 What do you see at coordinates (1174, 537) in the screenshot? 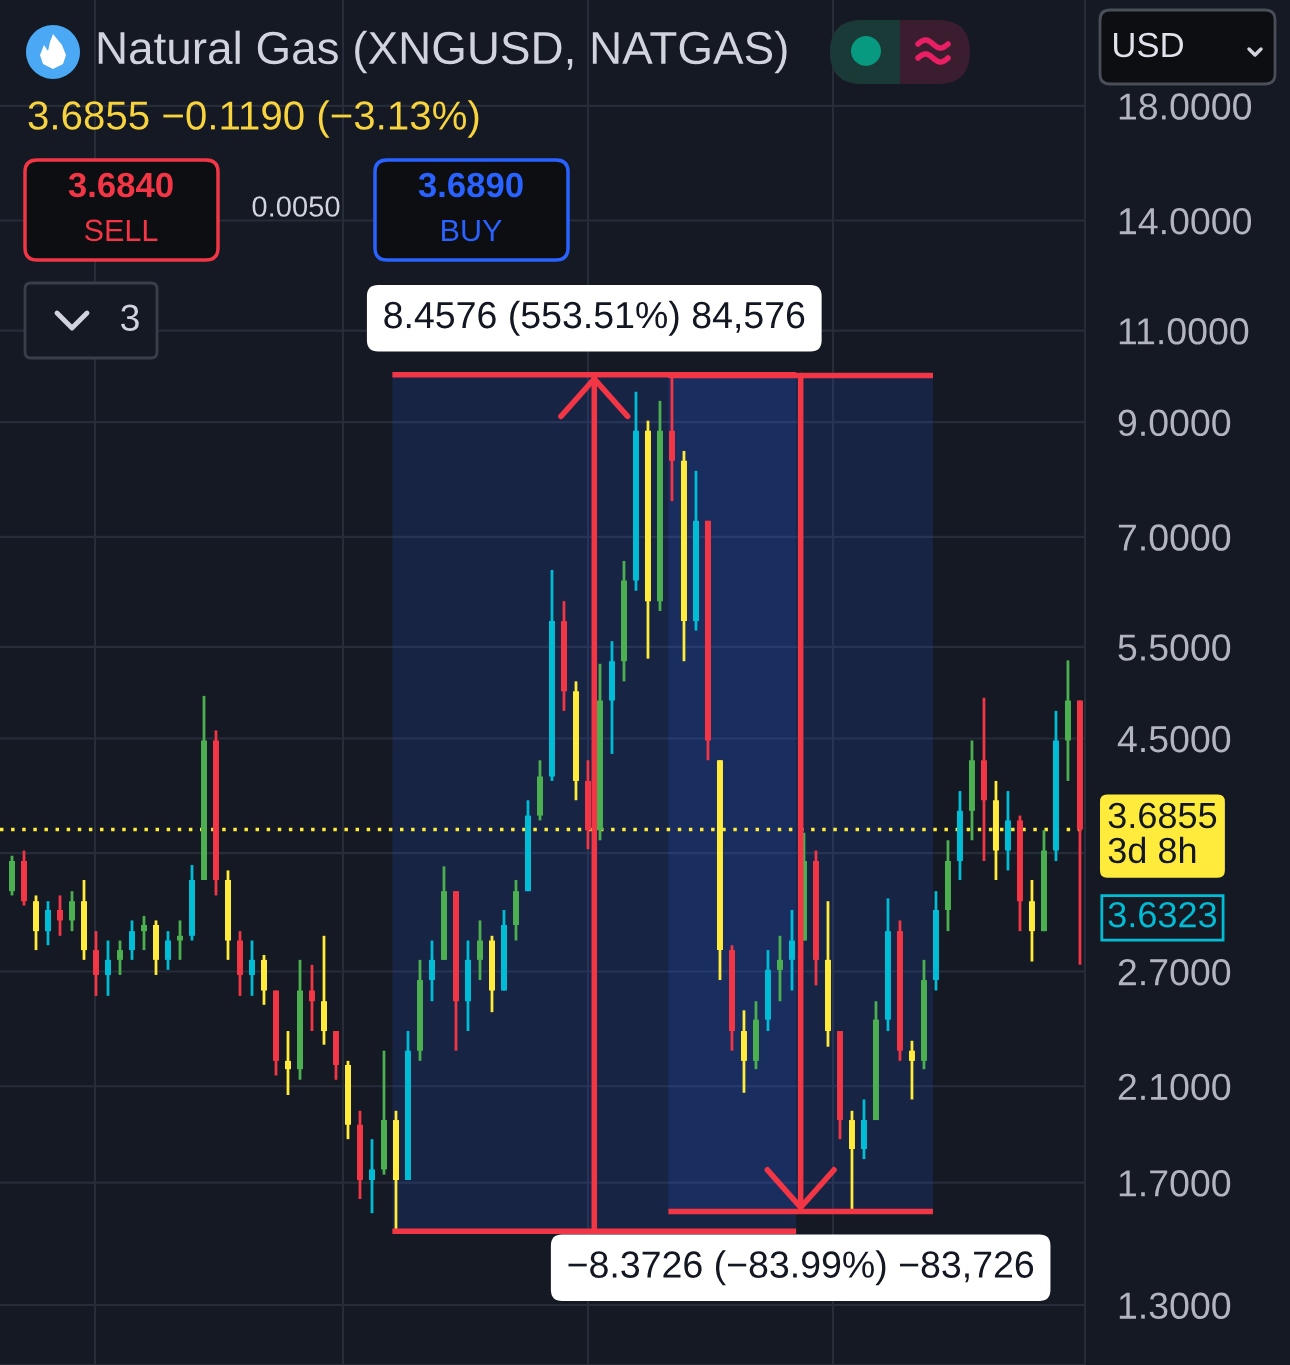
I see `y-tick-label: 7.0000` at bounding box center [1174, 537].